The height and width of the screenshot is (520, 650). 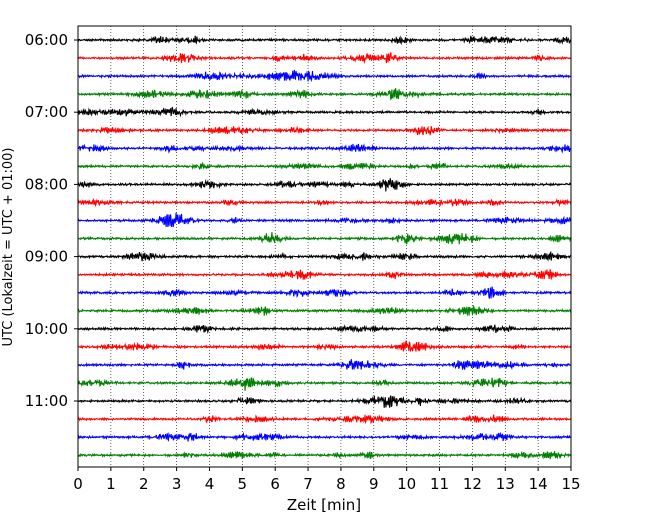 I want to click on x-tick-label: 1, so click(x=111, y=484).